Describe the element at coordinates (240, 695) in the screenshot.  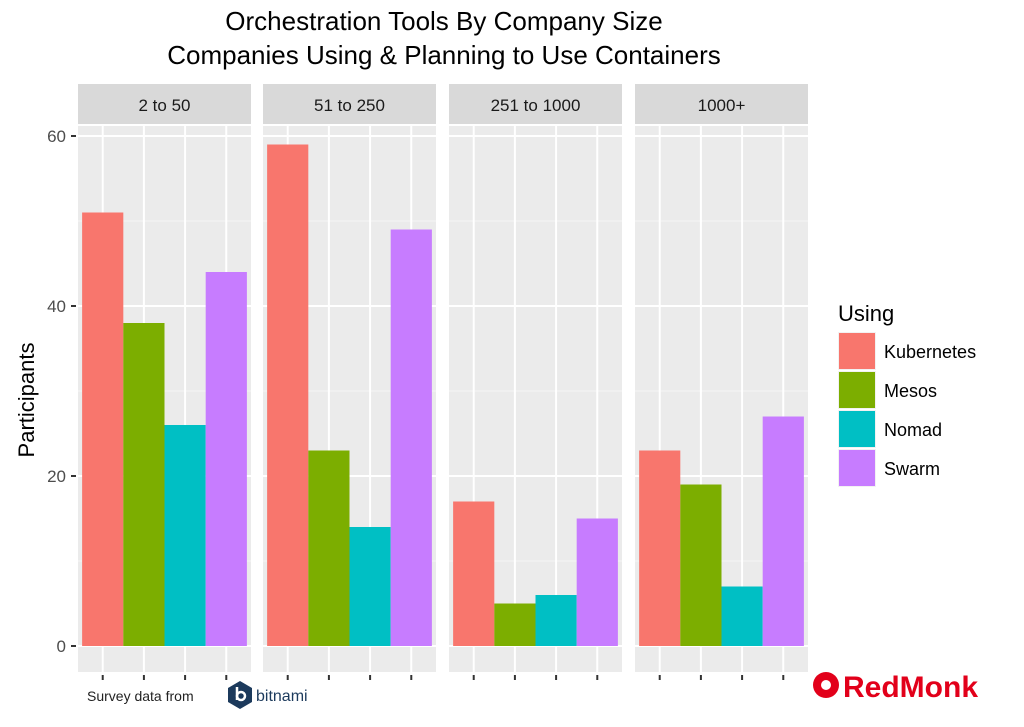
I see `bitnami-logo-icon` at that location.